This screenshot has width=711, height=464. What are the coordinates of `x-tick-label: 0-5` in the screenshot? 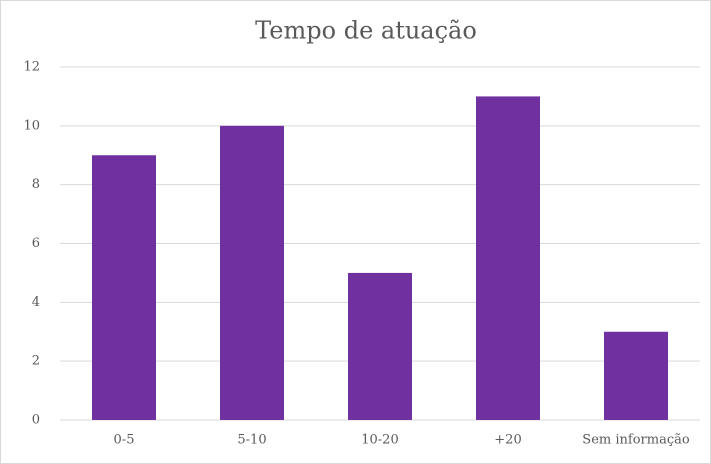 It's located at (124, 440).